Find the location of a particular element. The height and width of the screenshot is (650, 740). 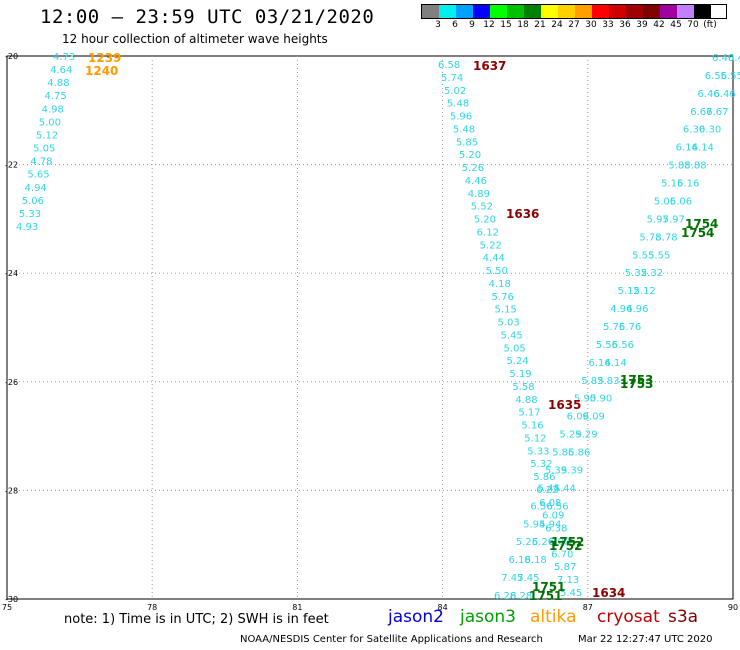

legend-label: 45 is located at coordinates (676, 25).